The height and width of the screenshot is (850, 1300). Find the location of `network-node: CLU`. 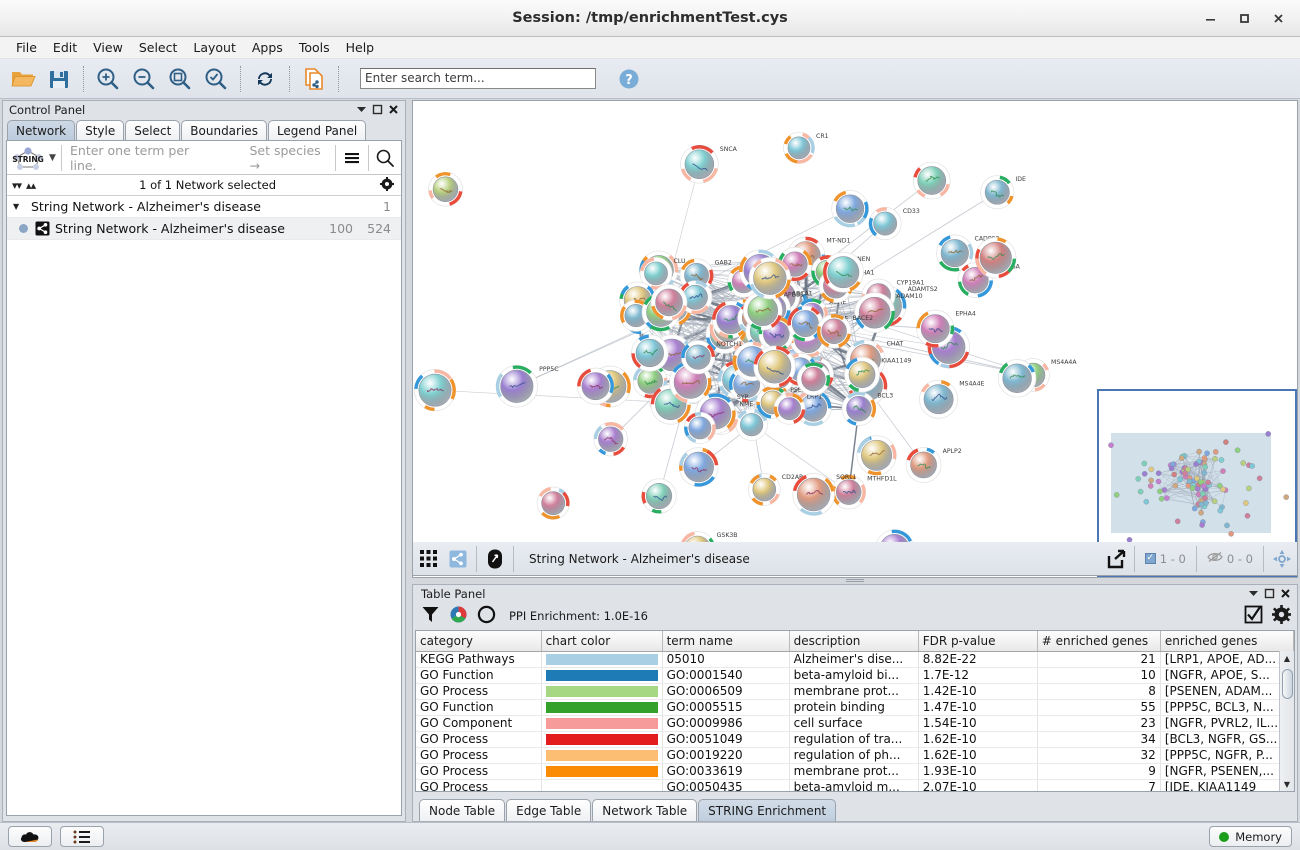

network-node: CLU is located at coordinates (662, 273).